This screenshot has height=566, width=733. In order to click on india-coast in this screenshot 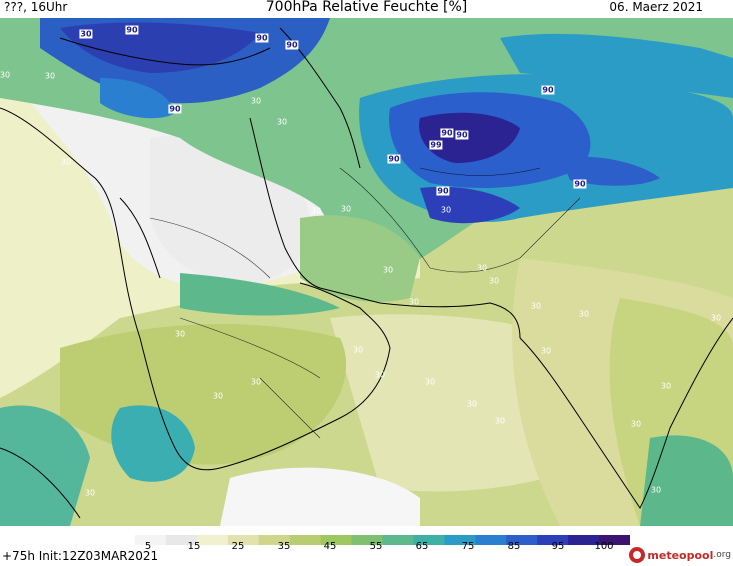, I will do `click(626, 413)`.